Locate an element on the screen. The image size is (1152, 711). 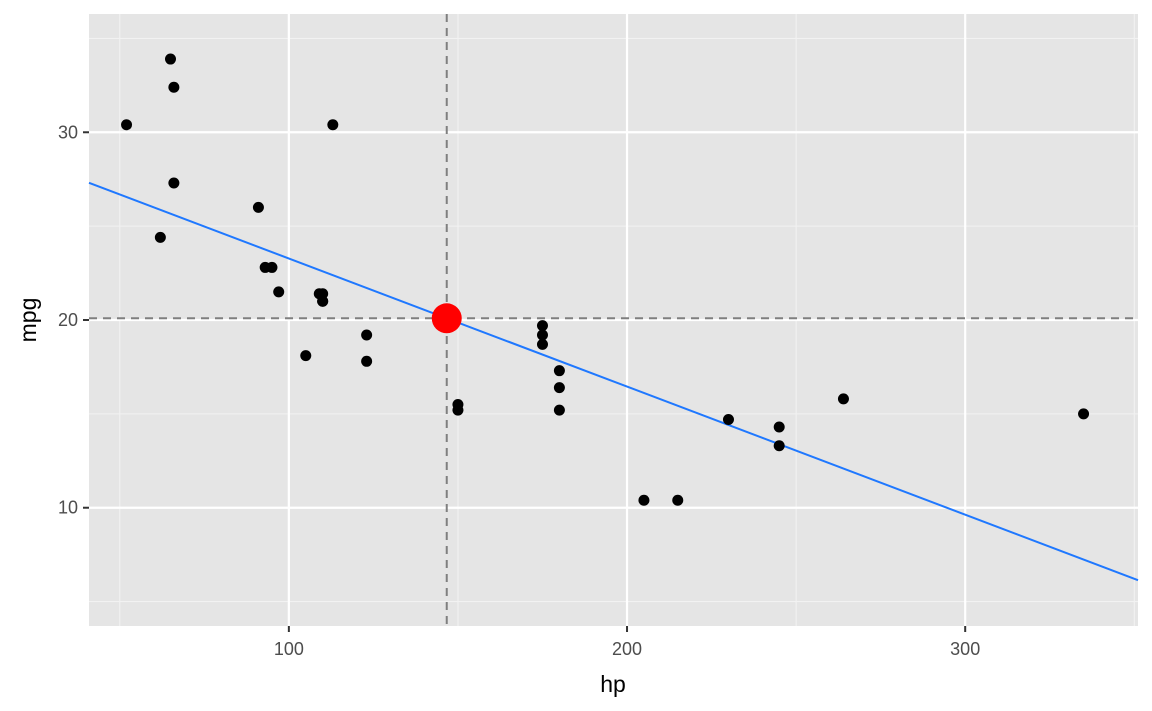
mean-point is located at coordinates (446, 318).